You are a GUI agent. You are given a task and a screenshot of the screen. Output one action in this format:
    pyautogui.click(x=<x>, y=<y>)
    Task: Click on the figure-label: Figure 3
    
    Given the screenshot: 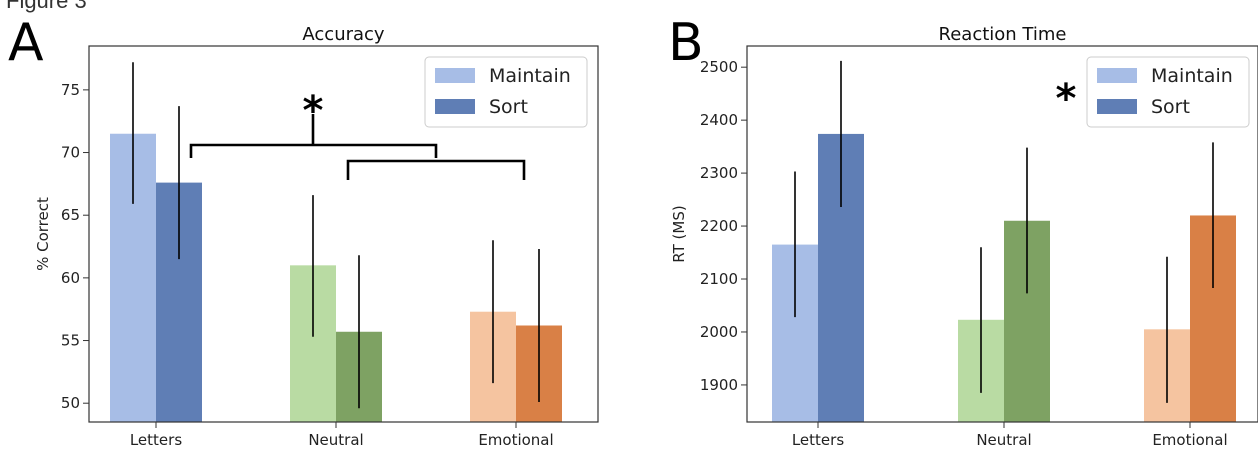 What is the action you would take?
    pyautogui.click(x=46, y=6)
    